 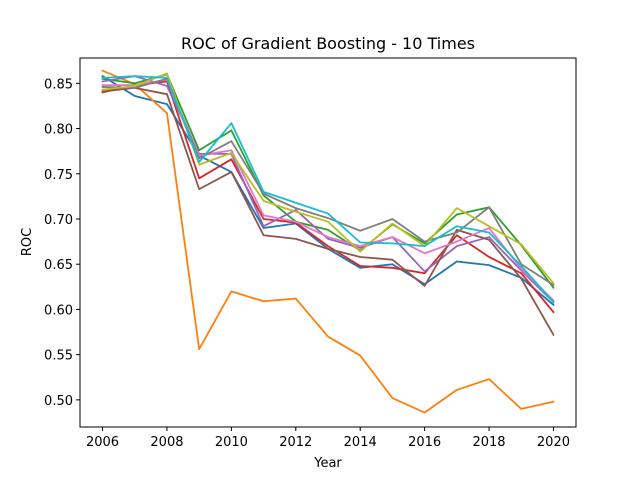 What do you see at coordinates (327, 463) in the screenshot?
I see `x-axis-label: Year` at bounding box center [327, 463].